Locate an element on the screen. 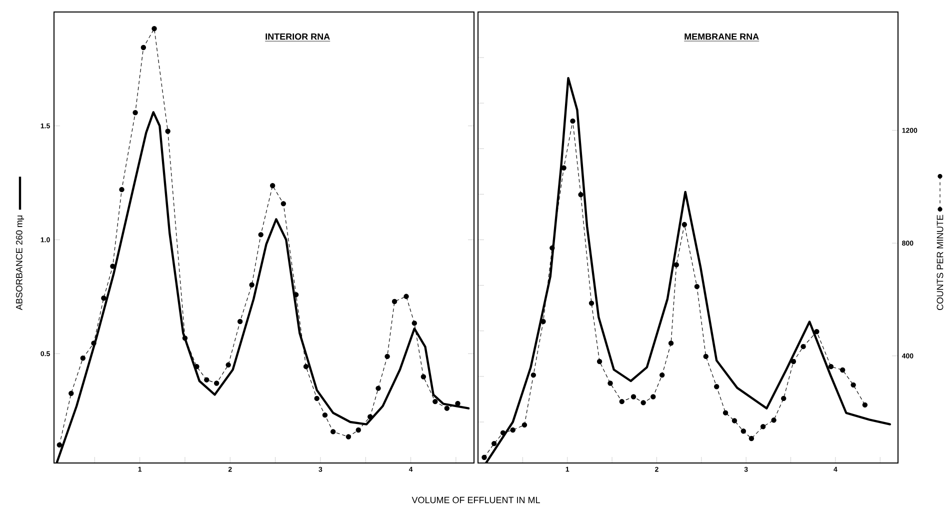 This screenshot has height=512, width=950. text: INTERIOR RNA is located at coordinates (298, 36).